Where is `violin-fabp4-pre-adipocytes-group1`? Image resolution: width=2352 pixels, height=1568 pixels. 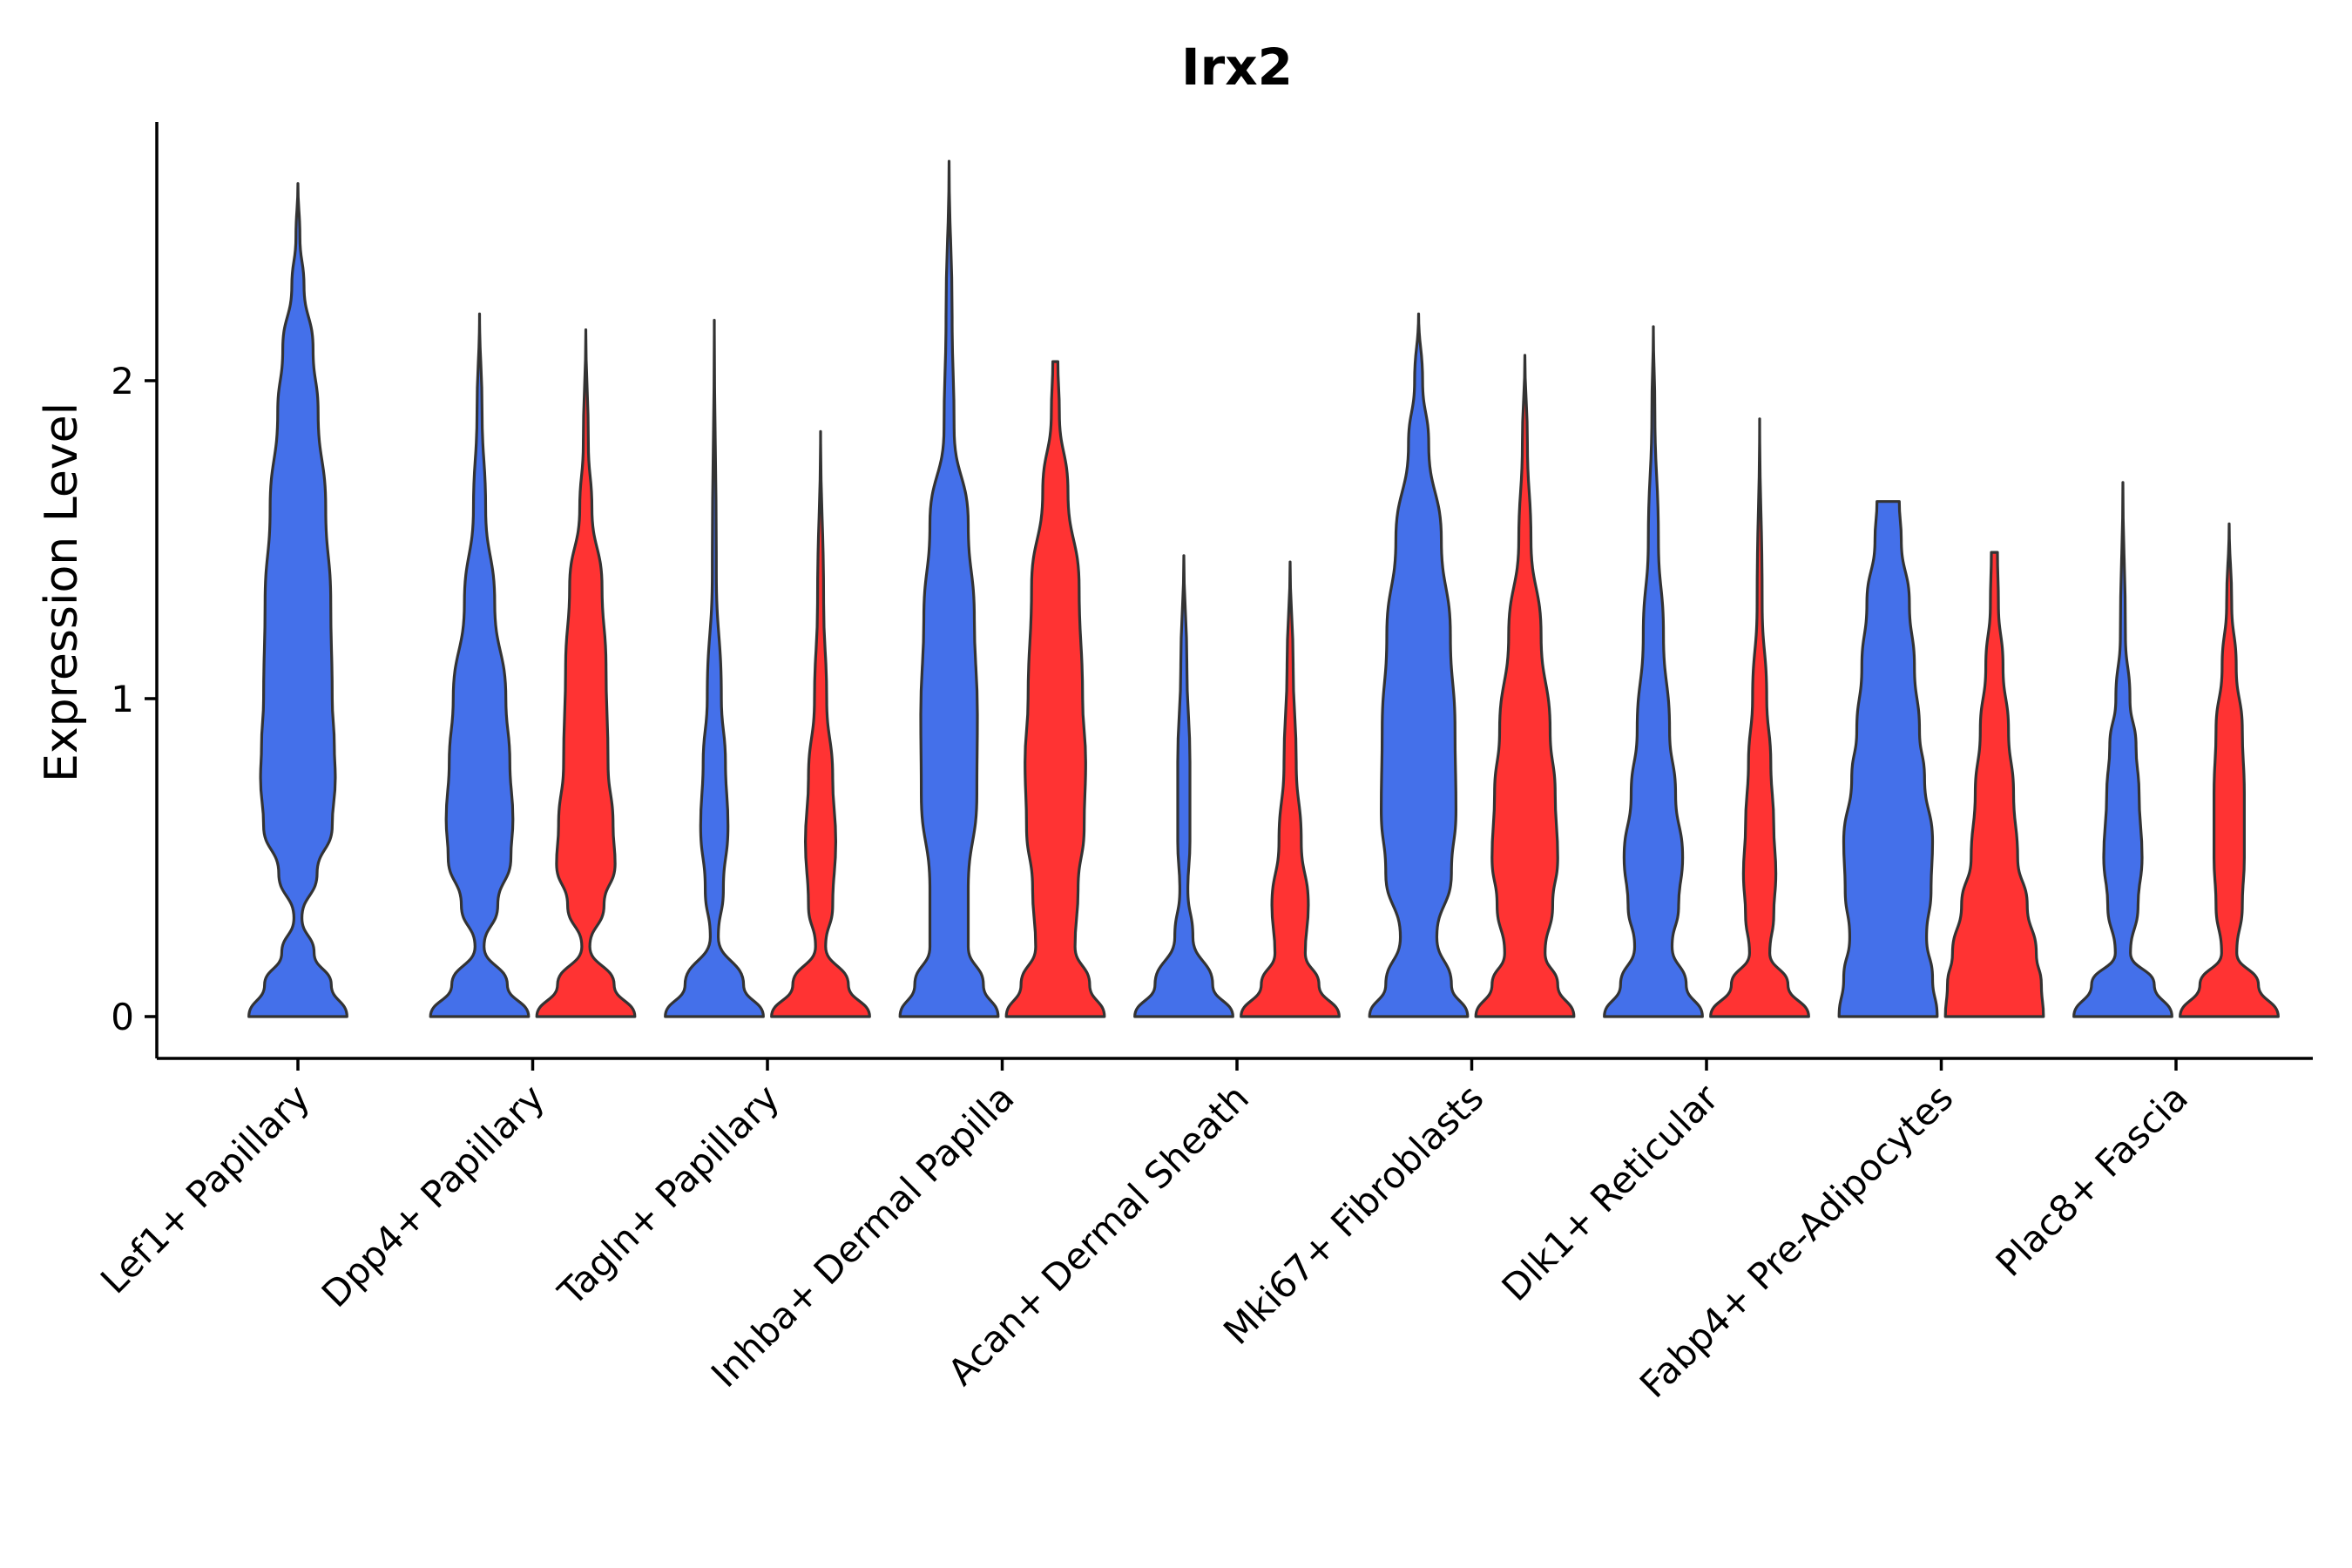
violin-fabp4-pre-adipocytes-group1 is located at coordinates (1888, 759).